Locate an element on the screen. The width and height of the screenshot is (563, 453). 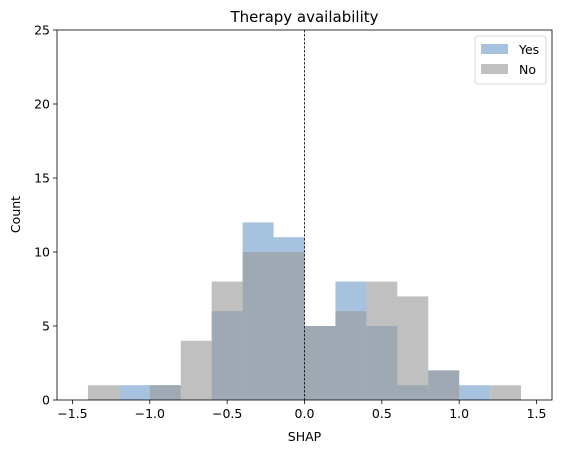
x-tick-label: −1.5 is located at coordinates (72, 413).